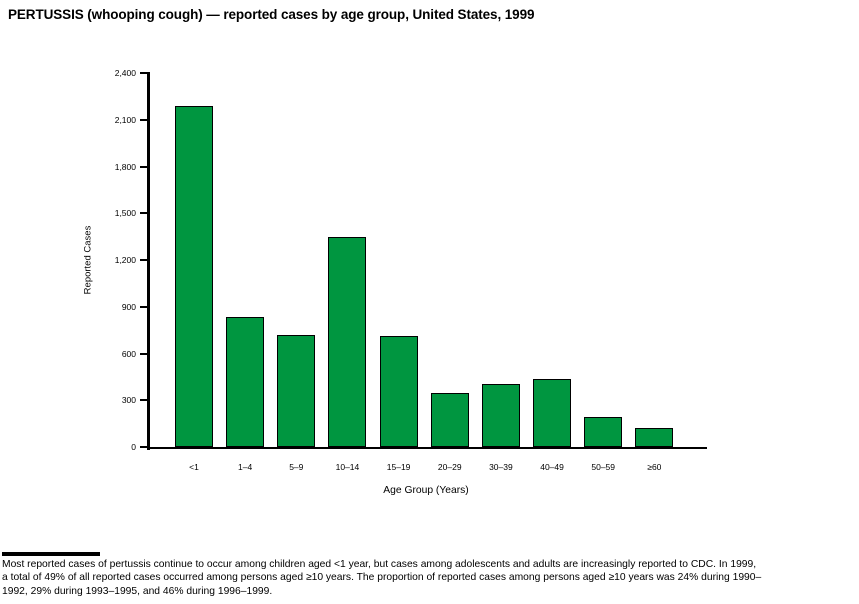 The height and width of the screenshot is (604, 859). I want to click on y-tick-label: 600, so click(128, 353).